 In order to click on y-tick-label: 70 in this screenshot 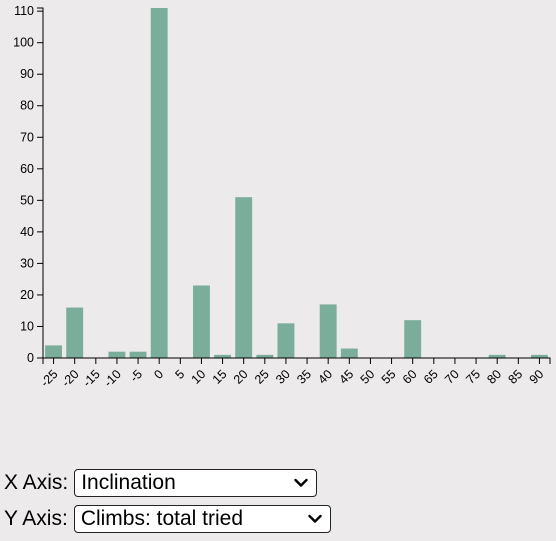, I will do `click(27, 137)`.